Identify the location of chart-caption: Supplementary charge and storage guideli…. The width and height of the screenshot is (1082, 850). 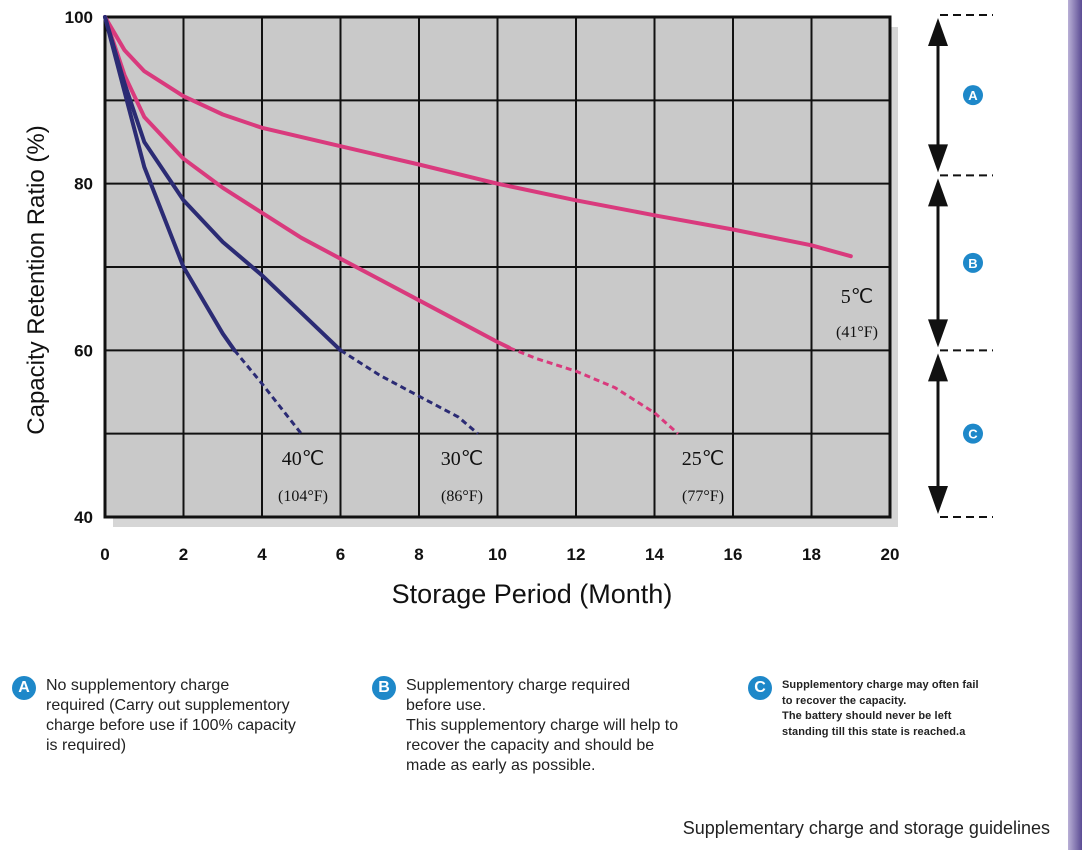
(866, 828).